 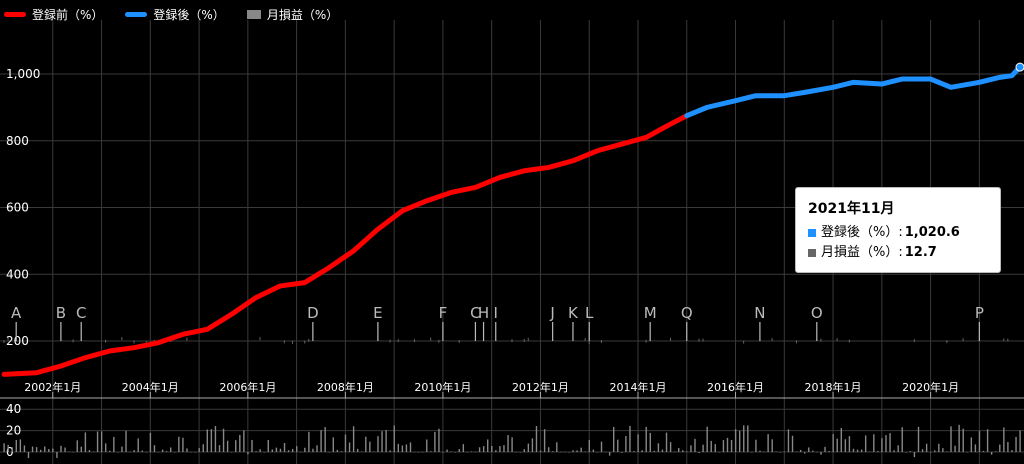 I want to click on y-tick-label: 800, so click(x=17, y=141).